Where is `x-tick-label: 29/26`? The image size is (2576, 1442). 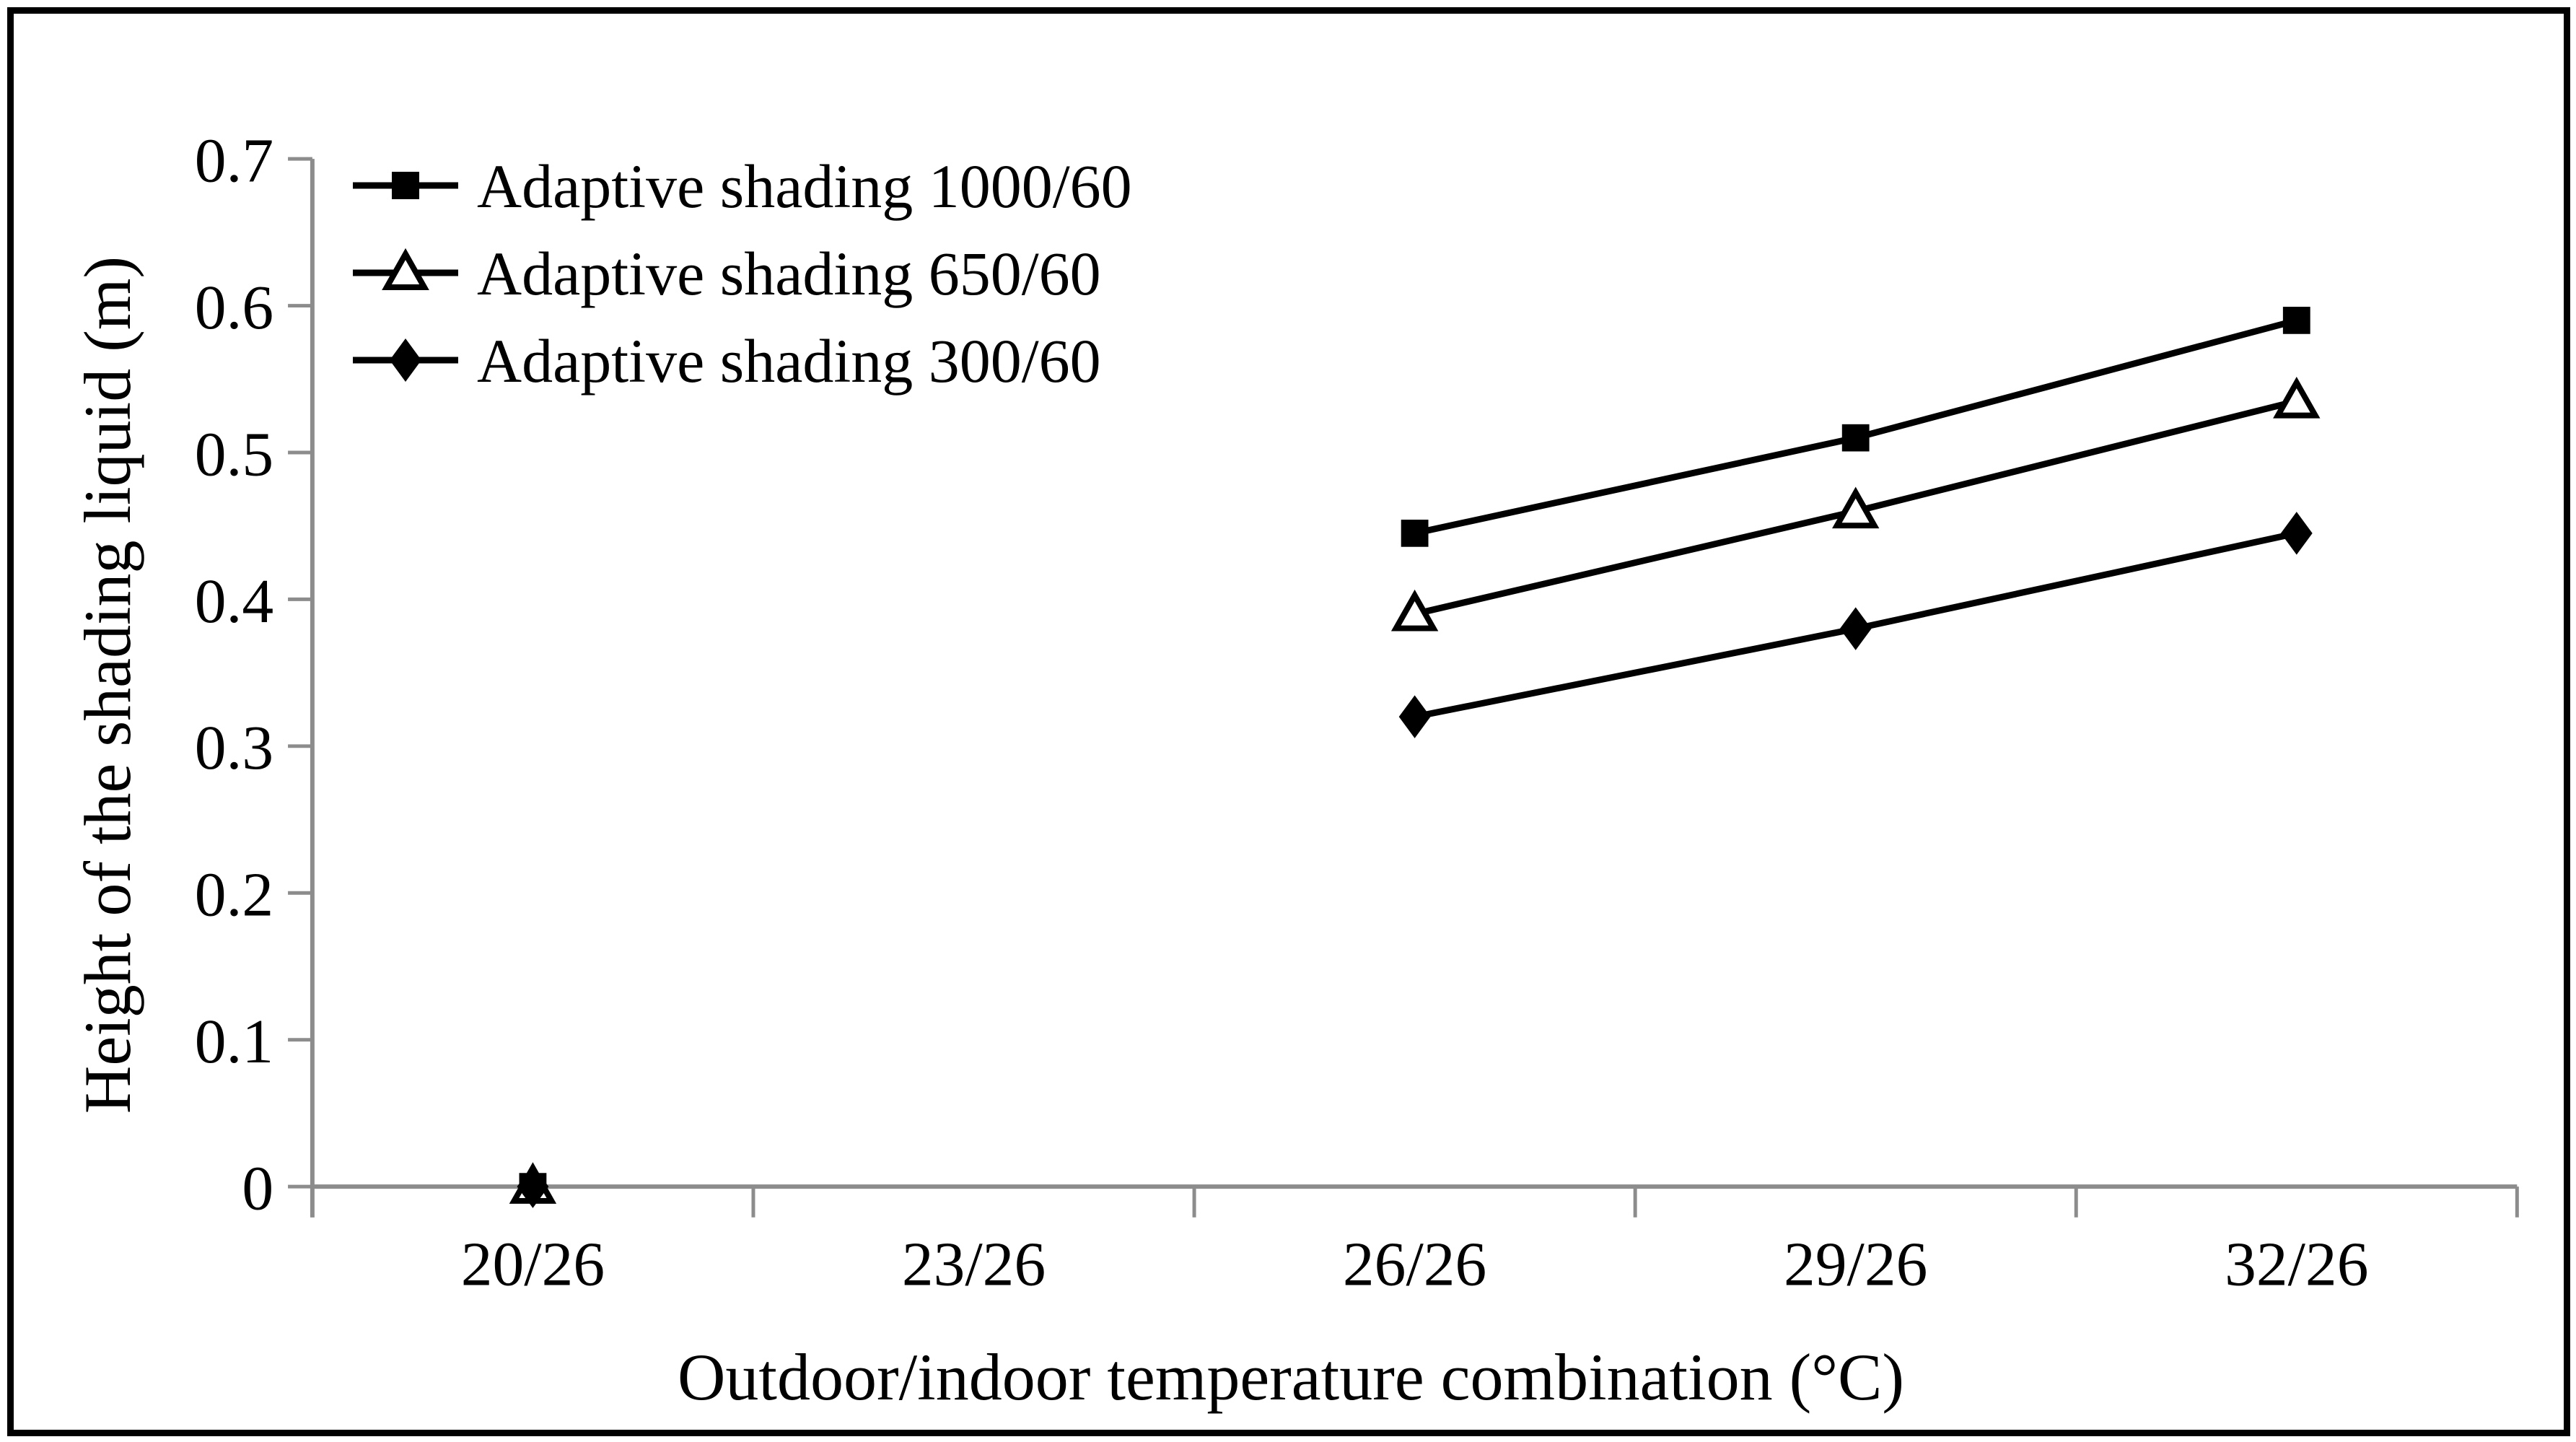
x-tick-label: 29/26 is located at coordinates (1855, 1264).